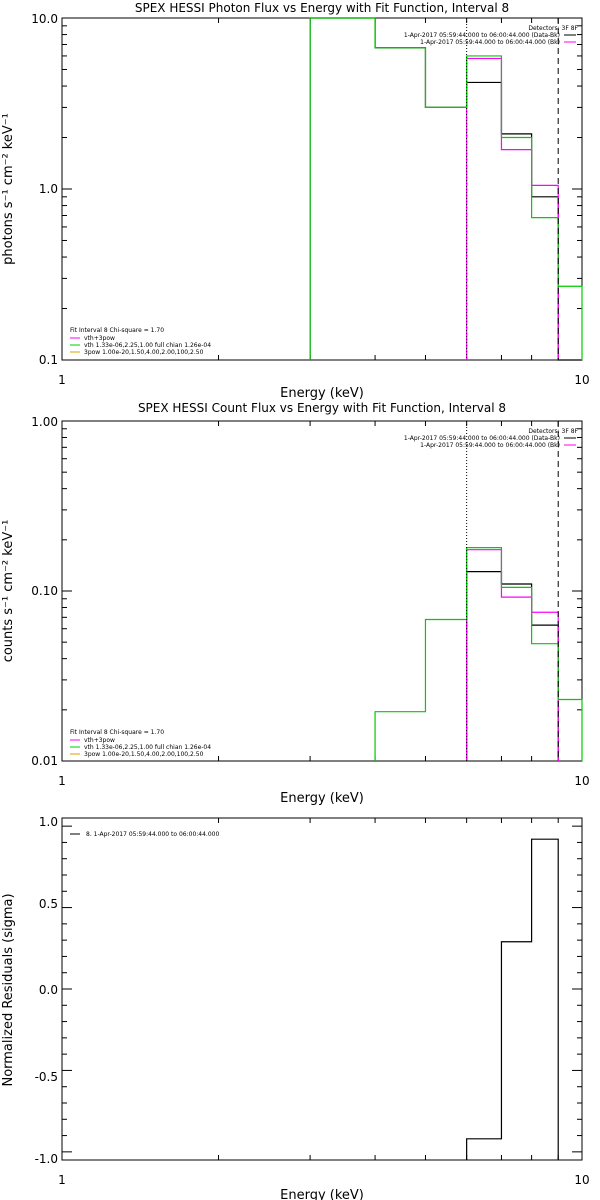 This screenshot has height=1200, width=600. Describe the element at coordinates (46, 1159) in the screenshot. I see `panel3-ytick-0: -1.0` at that location.